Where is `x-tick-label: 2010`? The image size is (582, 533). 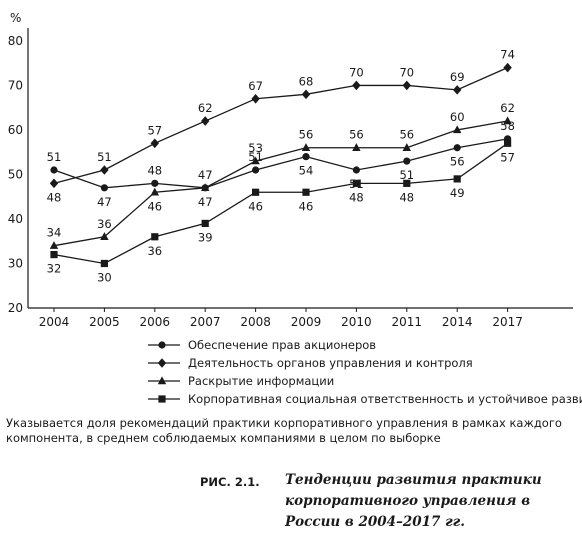
x-tick-label: 2010 is located at coordinates (356, 322).